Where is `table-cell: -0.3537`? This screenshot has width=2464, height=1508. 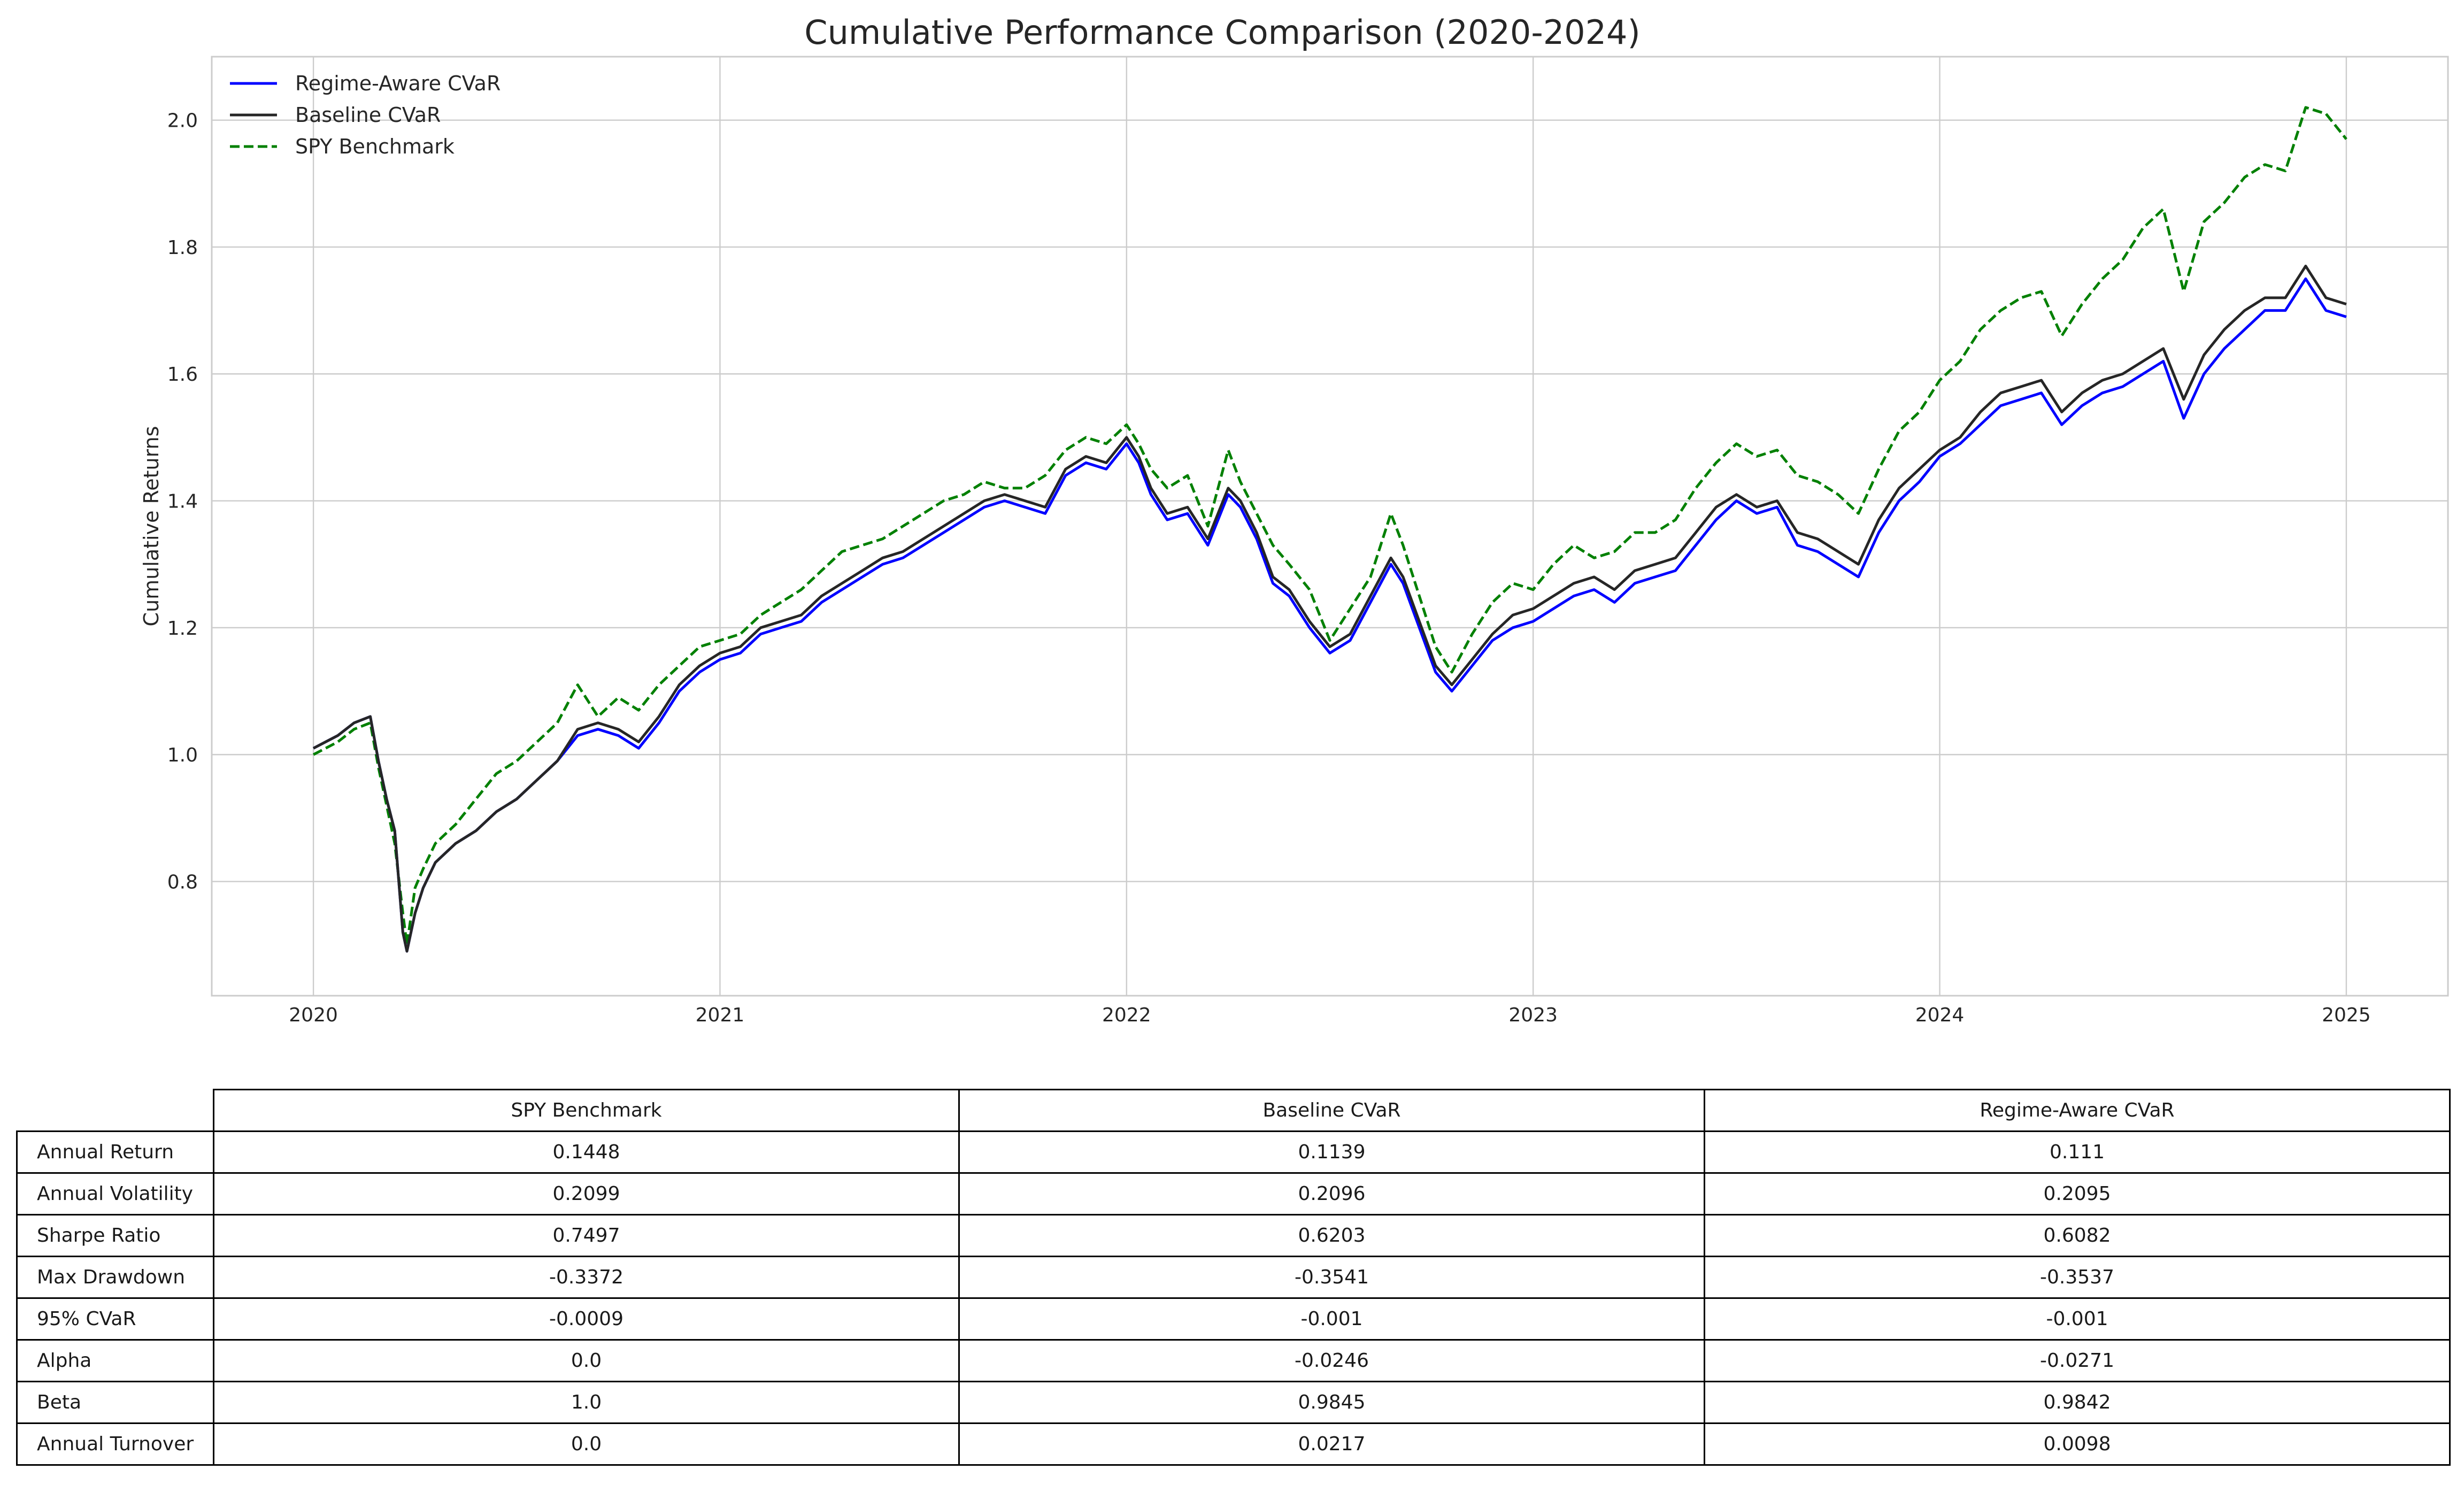 table-cell: -0.3537 is located at coordinates (2077, 1277).